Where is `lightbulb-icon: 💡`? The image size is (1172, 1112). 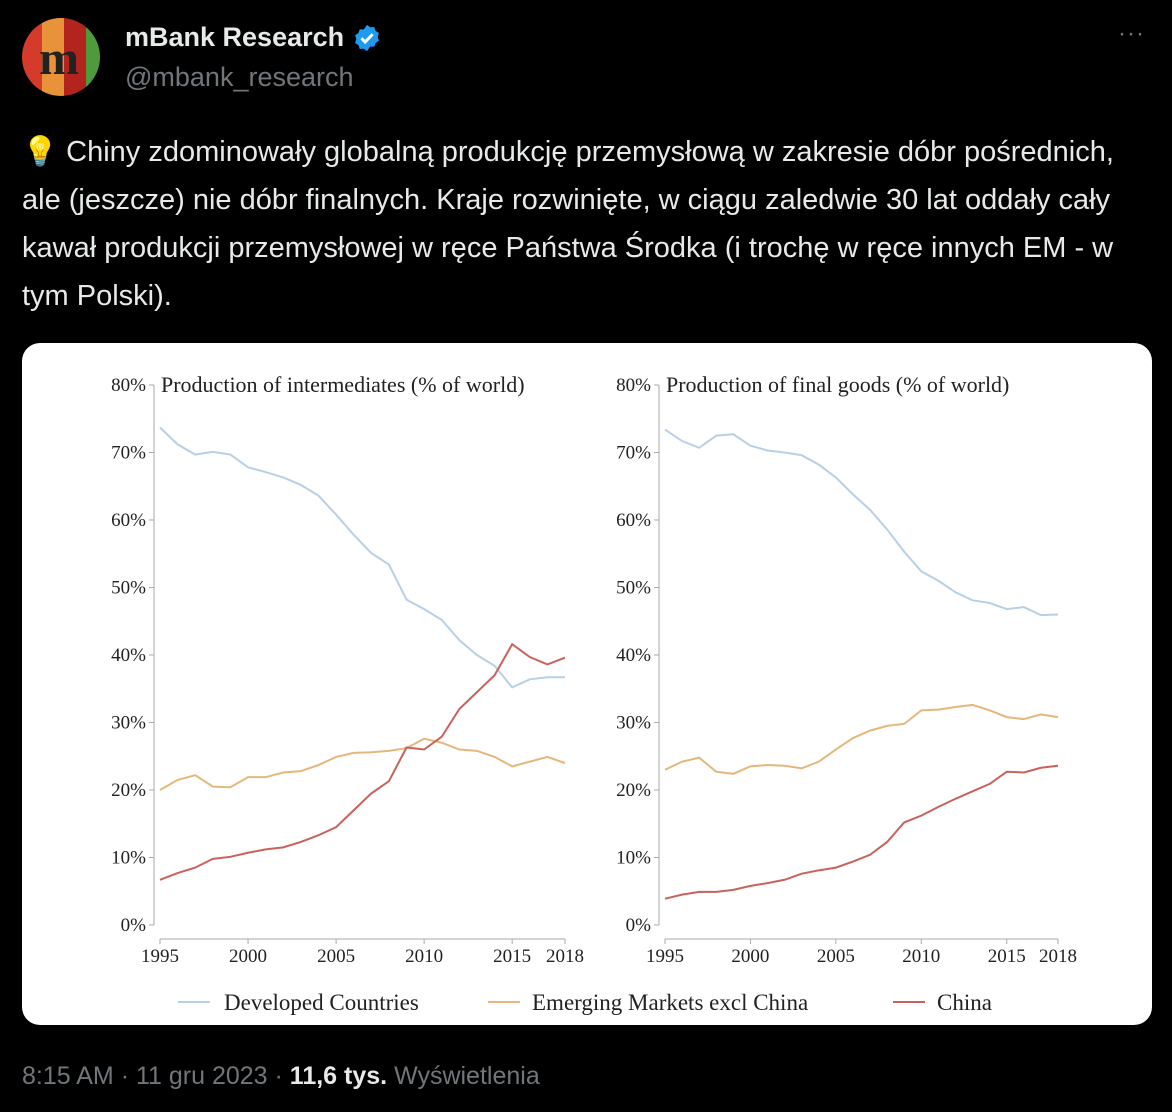
lightbulb-icon: 💡 is located at coordinates (40, 152).